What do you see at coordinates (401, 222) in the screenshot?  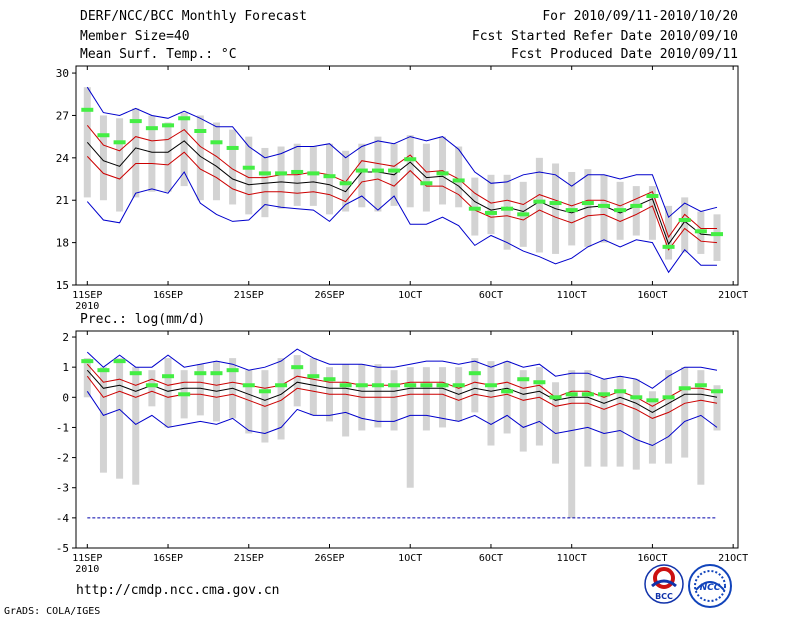 I see `temp-min-line` at bounding box center [401, 222].